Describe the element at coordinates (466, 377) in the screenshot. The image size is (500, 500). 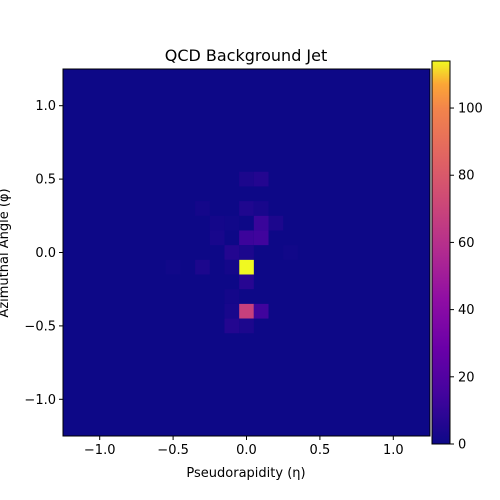
I see `colorbar-tick-label: 20` at that location.